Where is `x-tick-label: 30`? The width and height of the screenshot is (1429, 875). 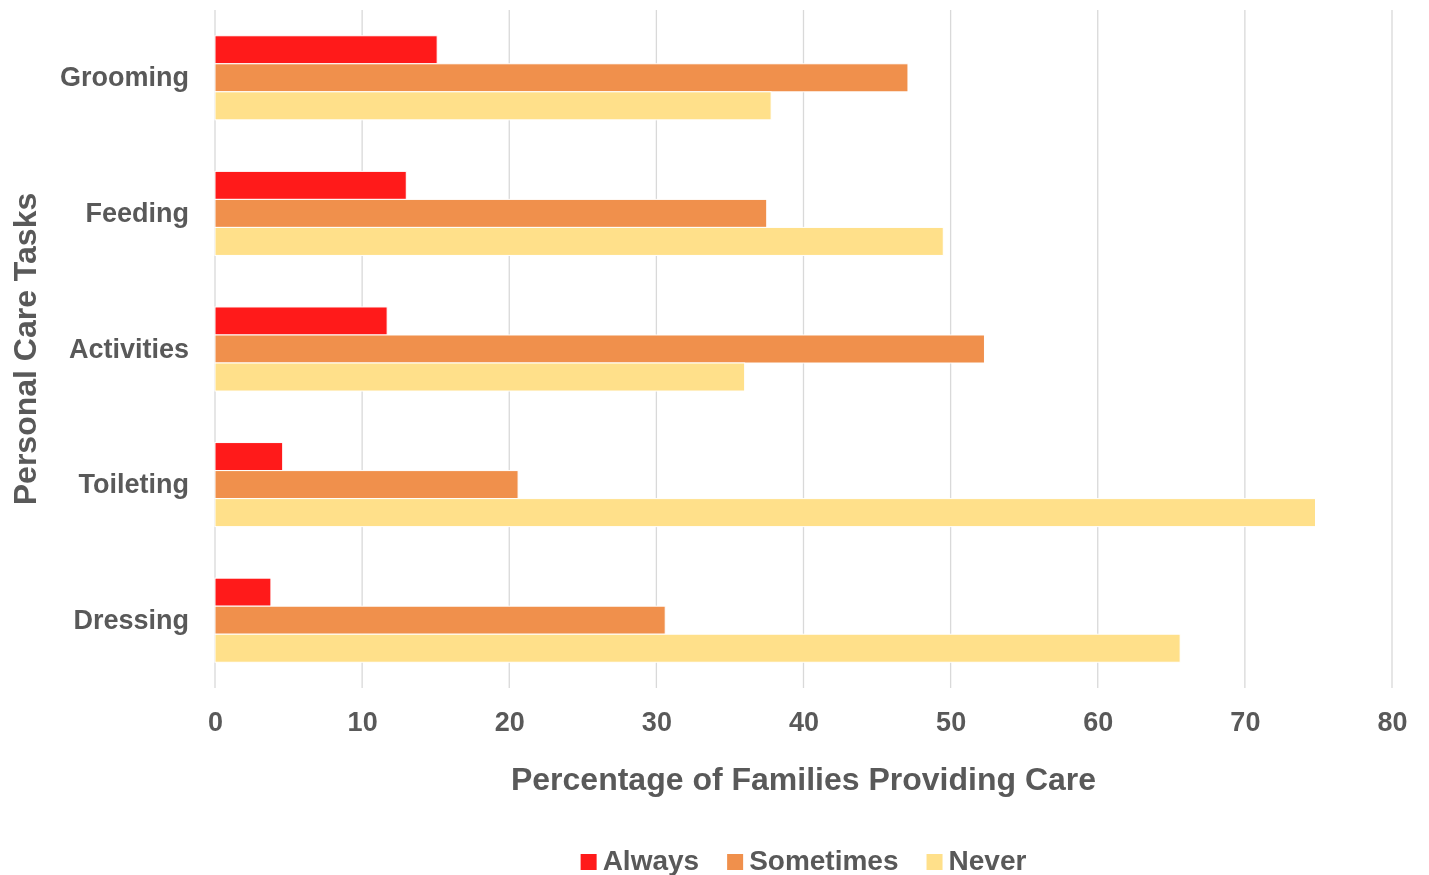
x-tick-label: 30 is located at coordinates (656, 722).